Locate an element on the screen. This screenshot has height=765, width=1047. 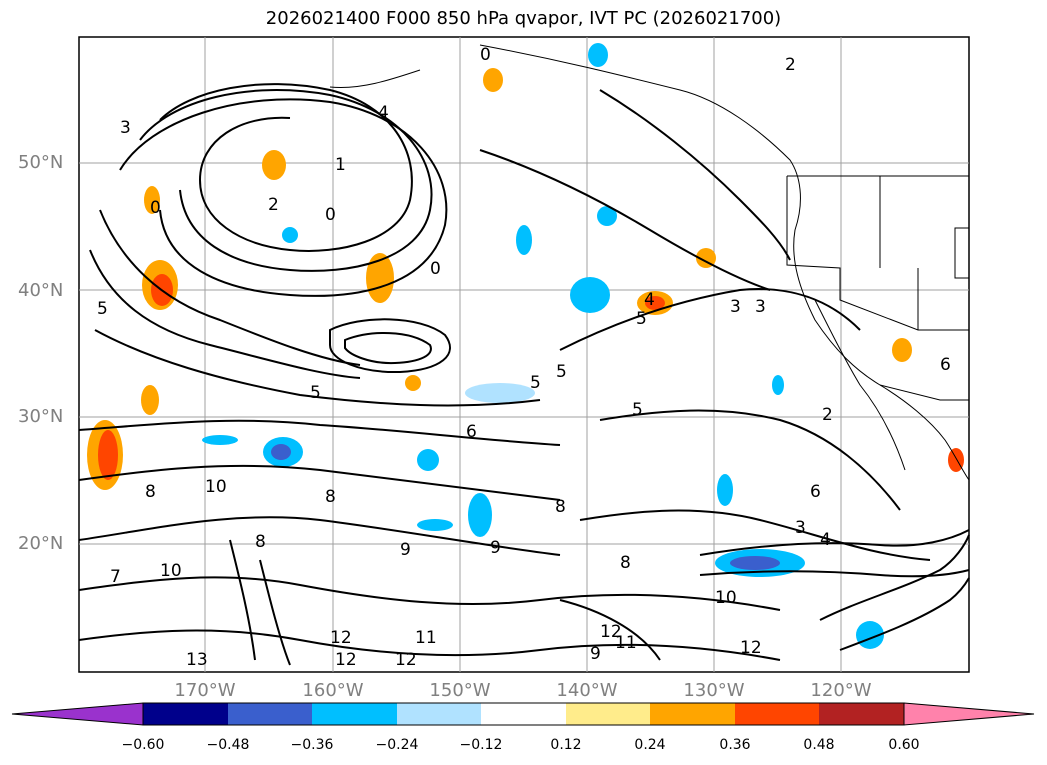
colorbar is located at coordinates (523, 714).